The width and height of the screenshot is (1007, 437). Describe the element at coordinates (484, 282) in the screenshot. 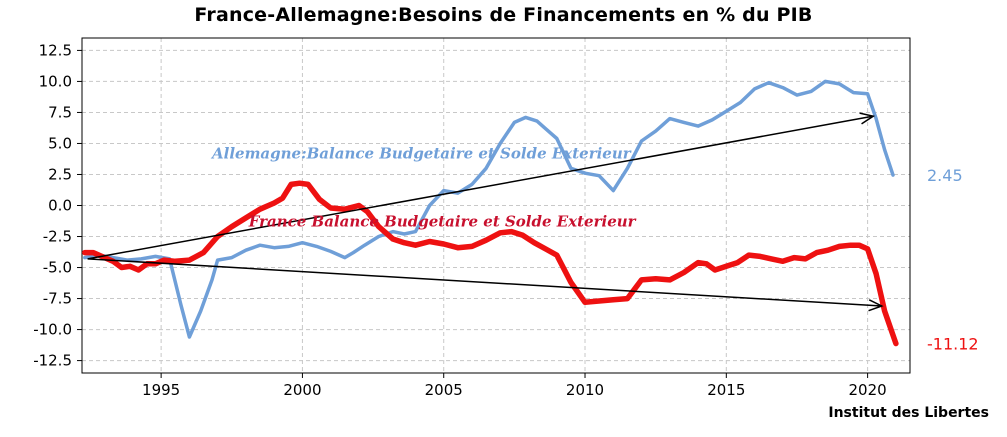

I see `trend-arrow-line` at that location.